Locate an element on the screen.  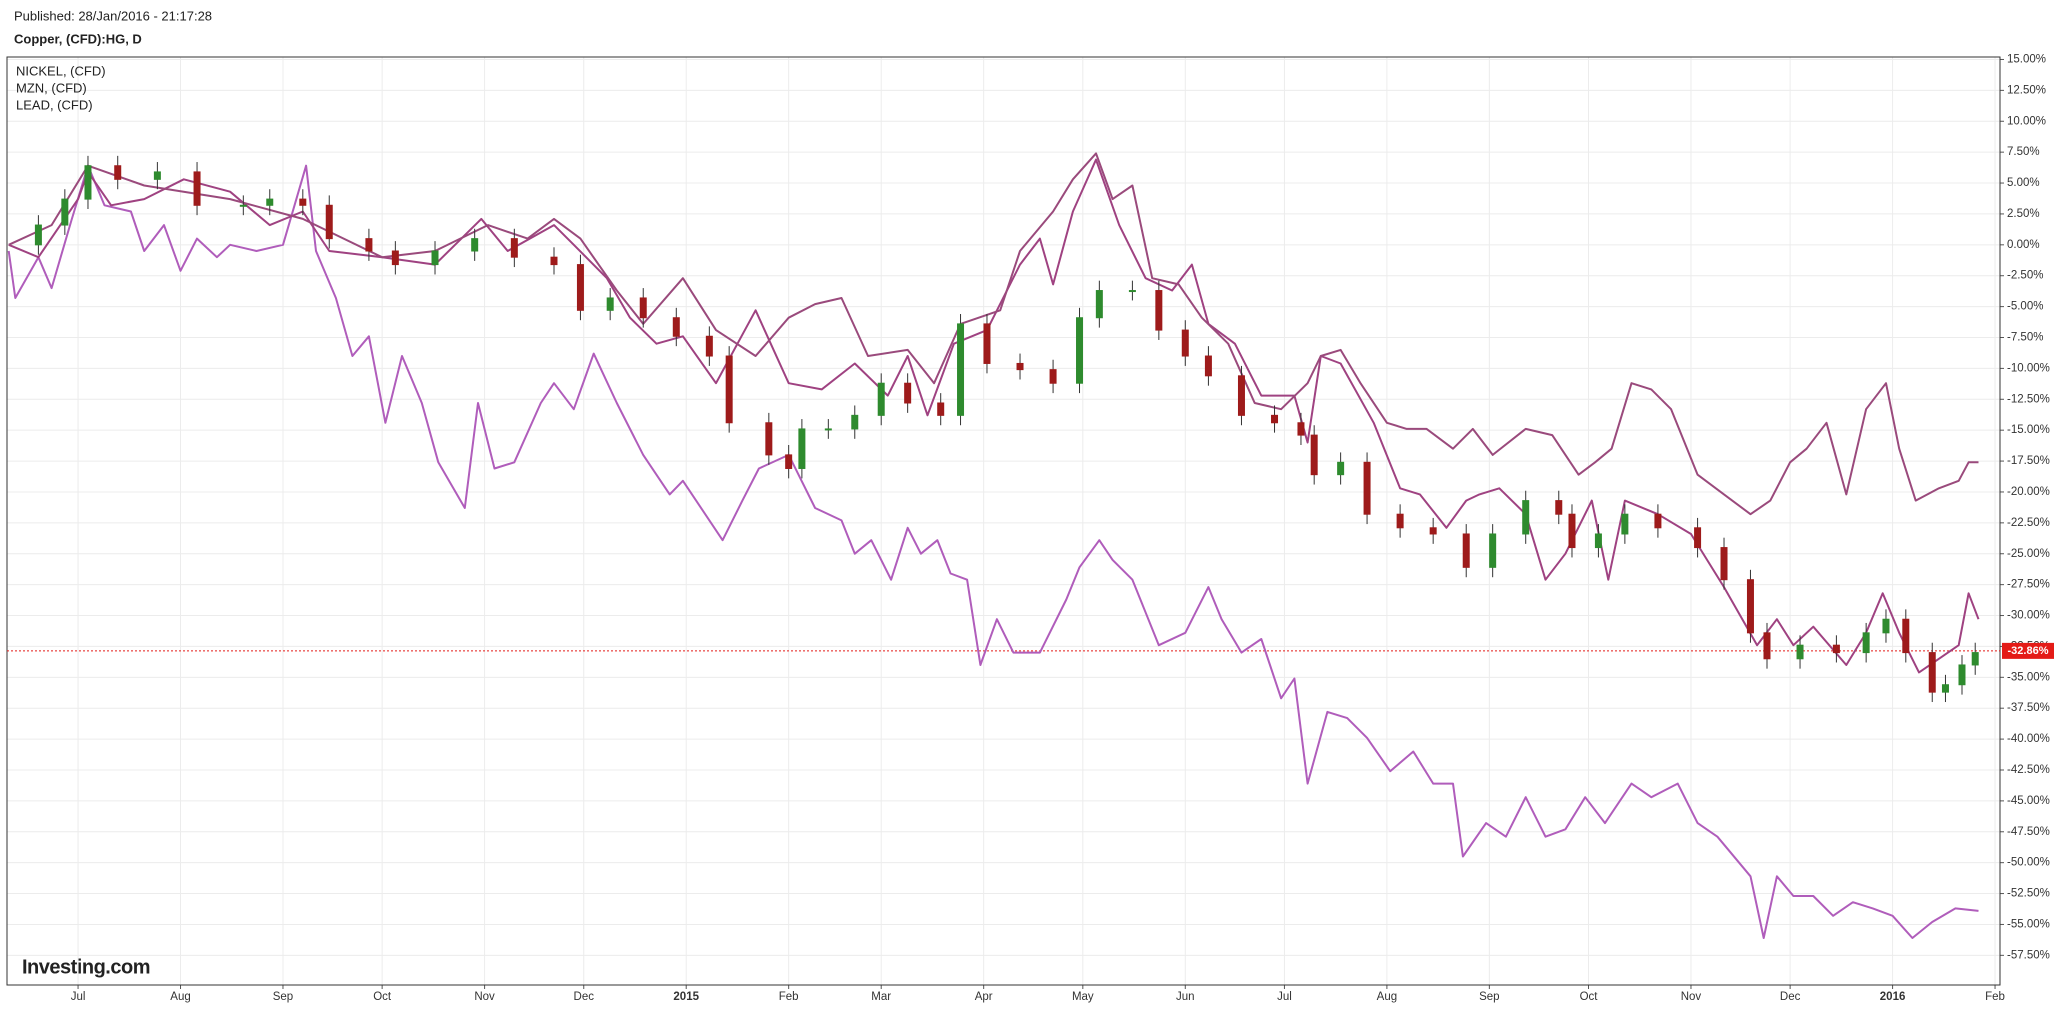
y-tick-label: 0.00% is located at coordinates (2023, 245).